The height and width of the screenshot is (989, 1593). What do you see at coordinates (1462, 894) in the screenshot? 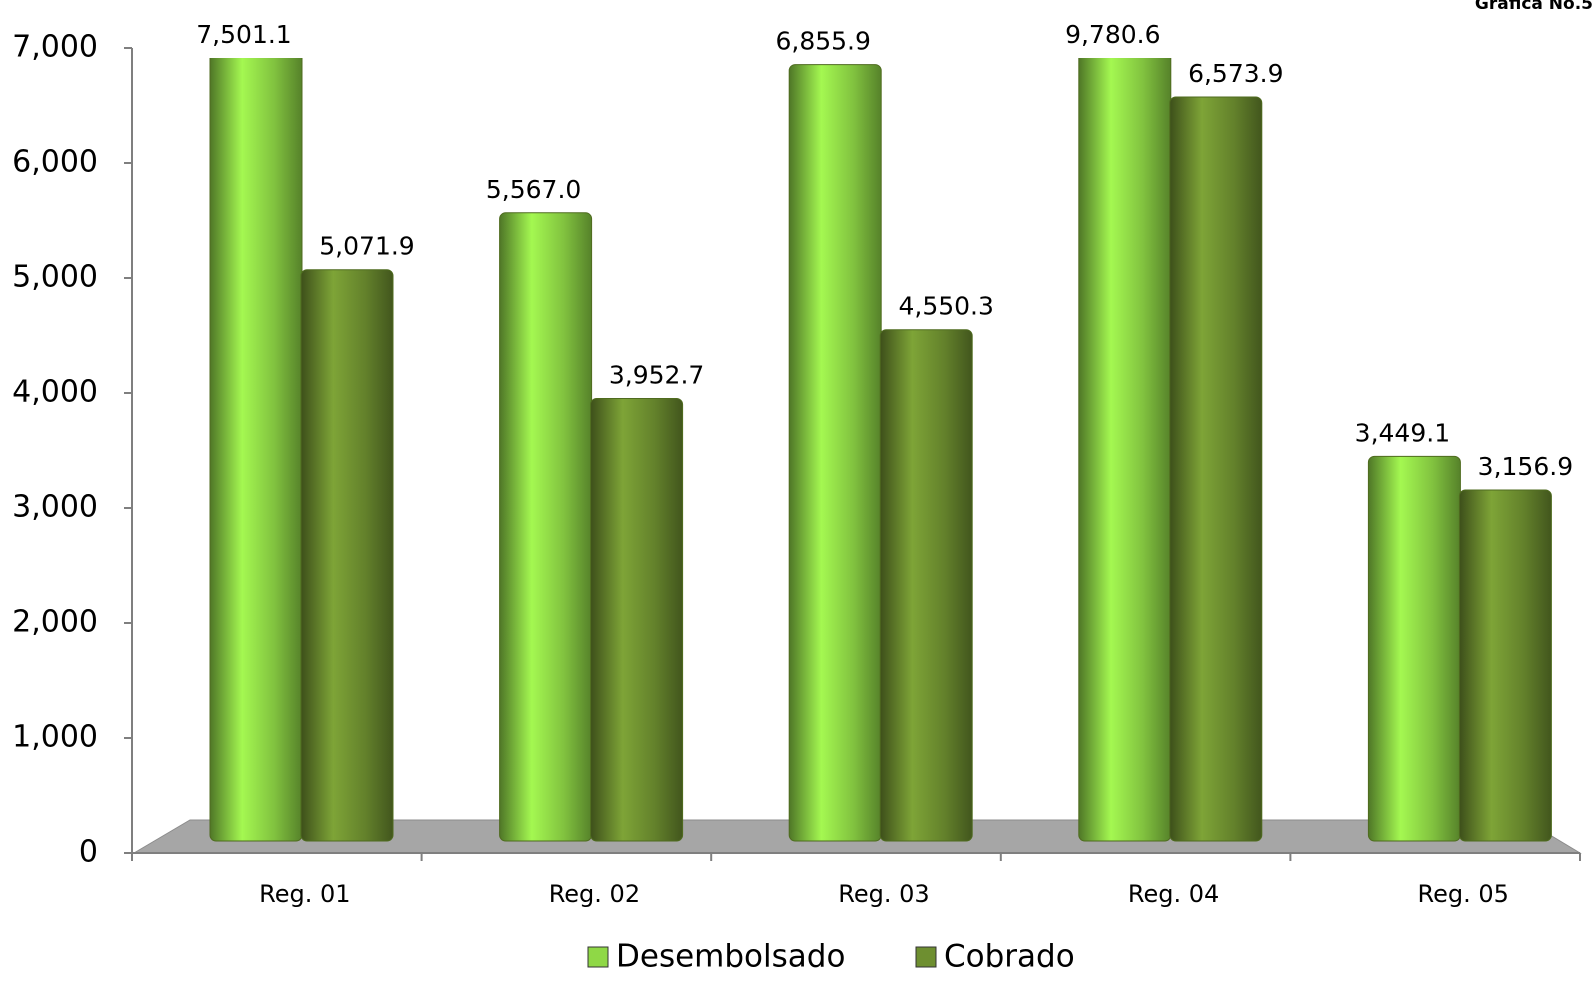
I see `x-tick-label: Reg. 05` at bounding box center [1462, 894].